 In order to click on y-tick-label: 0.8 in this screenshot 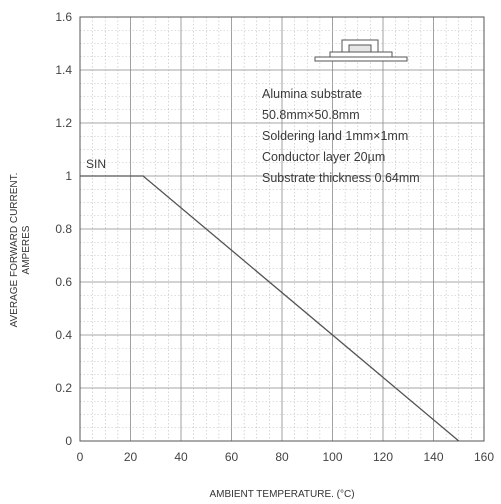, I will do `click(63, 229)`.